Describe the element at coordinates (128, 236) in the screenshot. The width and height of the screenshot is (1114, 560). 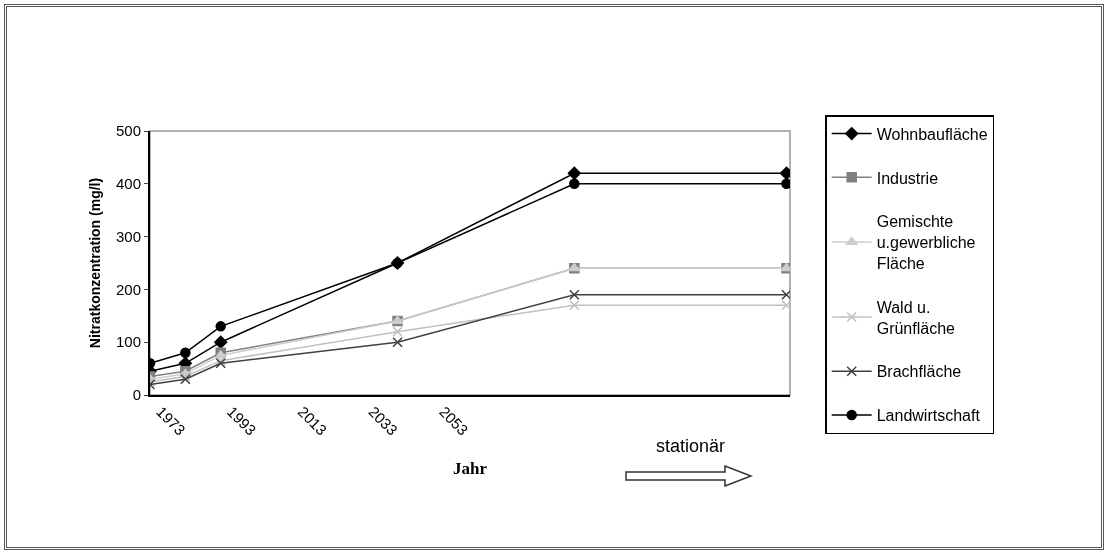
I see `y-tick-label: 300` at that location.